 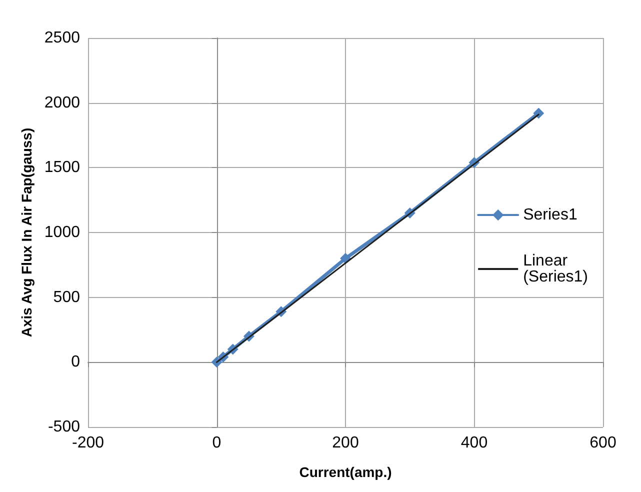 What do you see at coordinates (550, 215) in the screenshot?
I see `legend-label: Series1` at bounding box center [550, 215].